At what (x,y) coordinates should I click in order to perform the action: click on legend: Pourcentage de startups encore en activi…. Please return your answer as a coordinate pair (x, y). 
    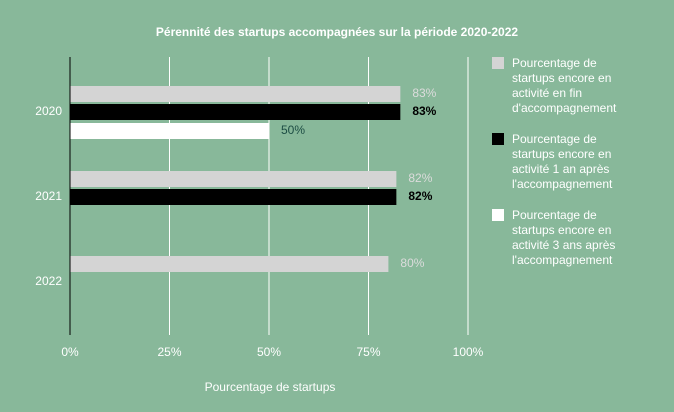
    Looking at the image, I should click on (572, 170).